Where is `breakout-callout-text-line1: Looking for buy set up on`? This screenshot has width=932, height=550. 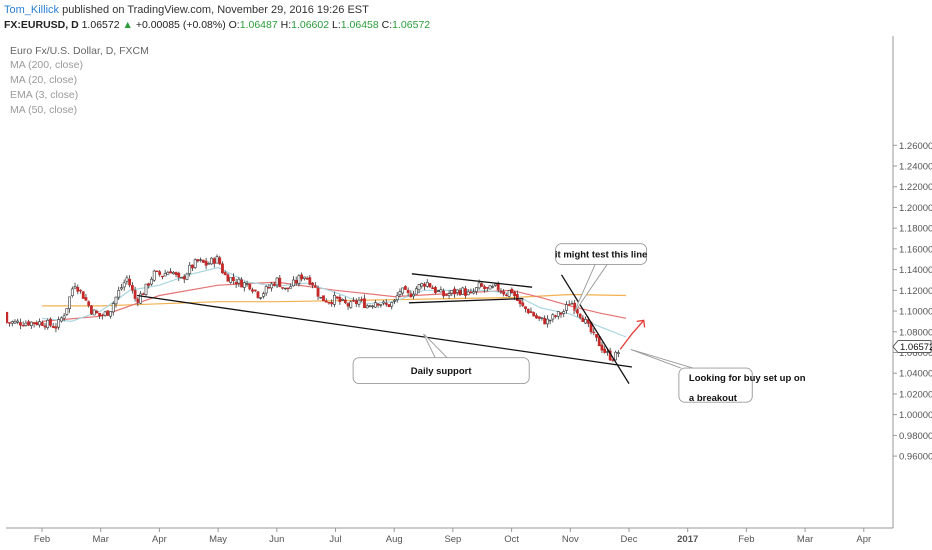 breakout-callout-text-line1: Looking for buy set up on is located at coordinates (747, 378).